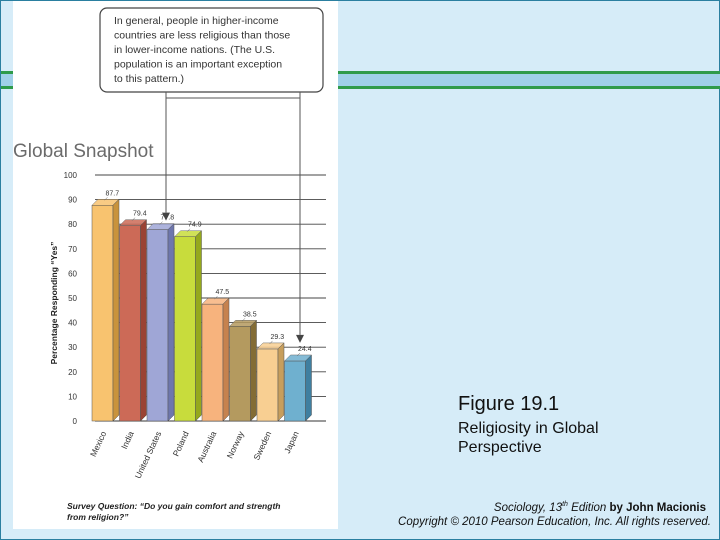  Describe the element at coordinates (72, 347) in the screenshot. I see `y-tick-label: 30` at that location.